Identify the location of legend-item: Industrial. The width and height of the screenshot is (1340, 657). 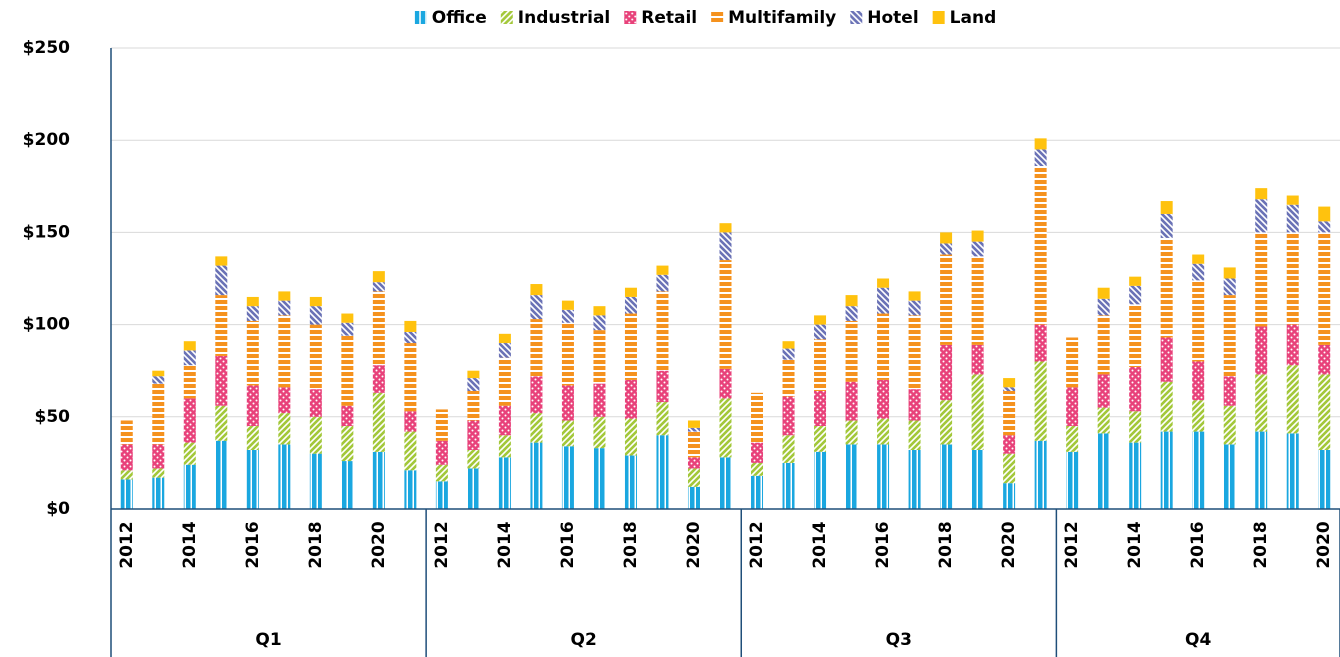
(555, 18).